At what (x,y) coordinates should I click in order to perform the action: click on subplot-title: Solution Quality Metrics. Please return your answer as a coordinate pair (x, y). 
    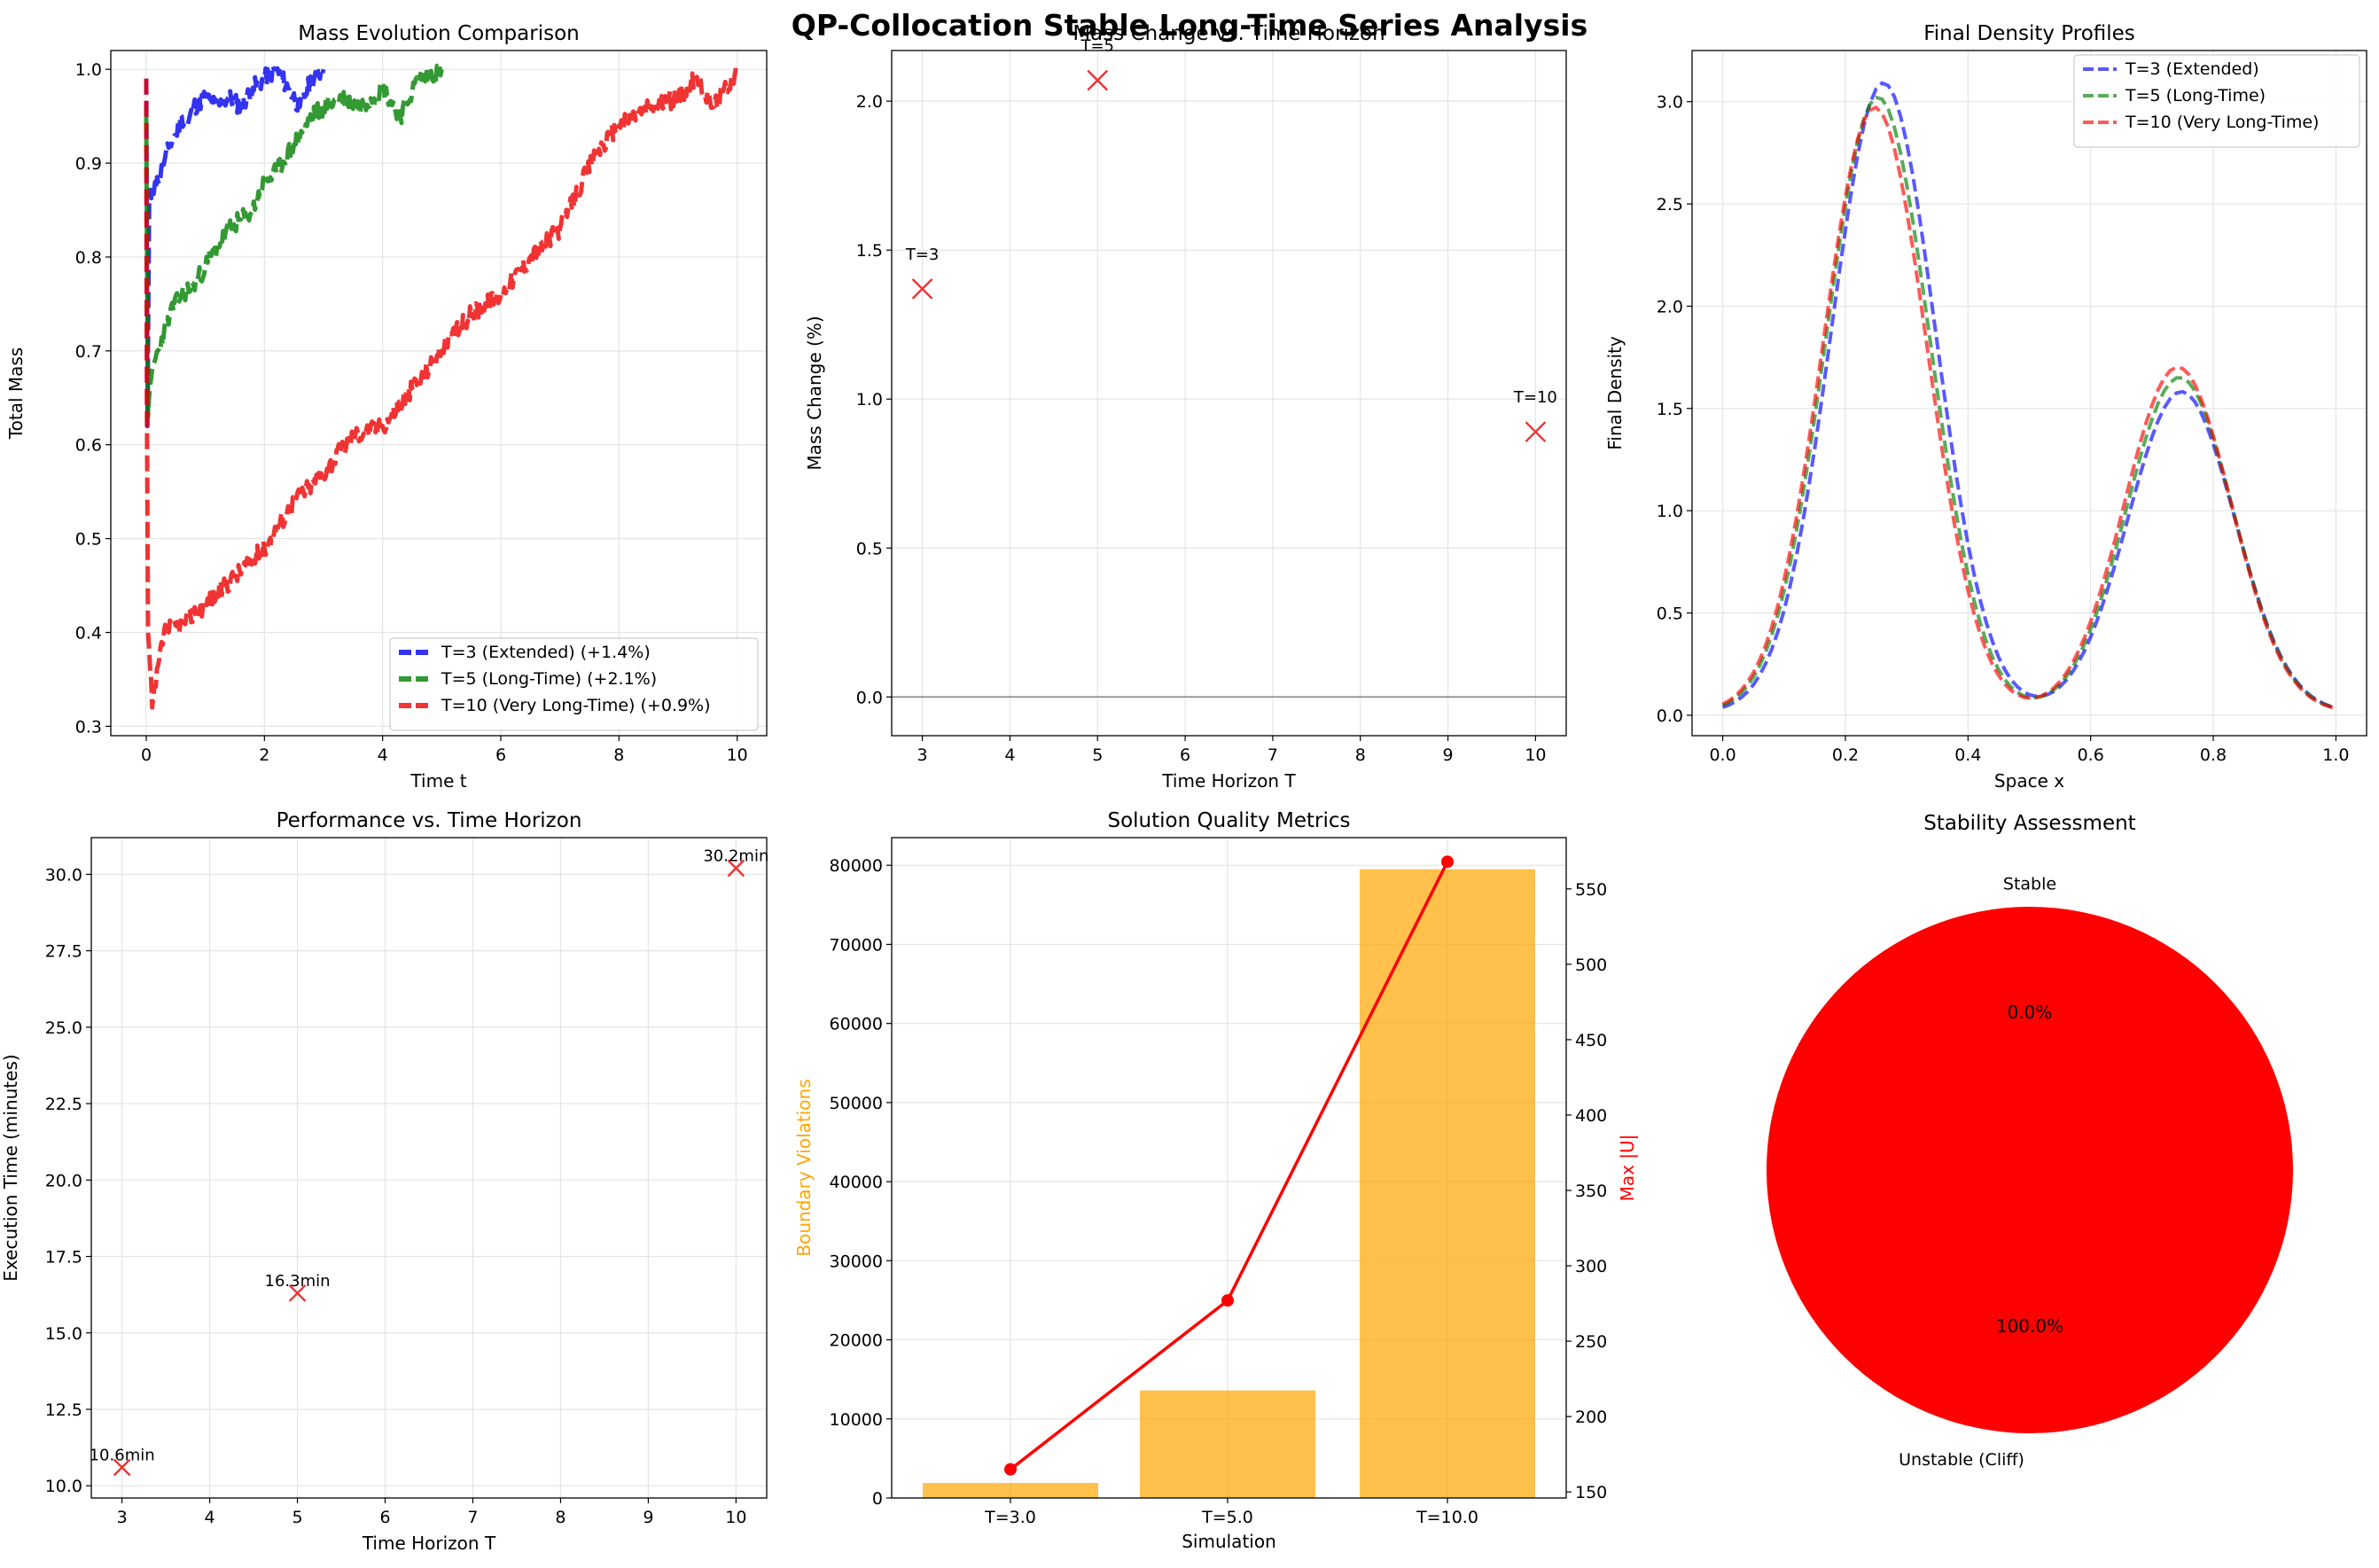
    Looking at the image, I should click on (1229, 820).